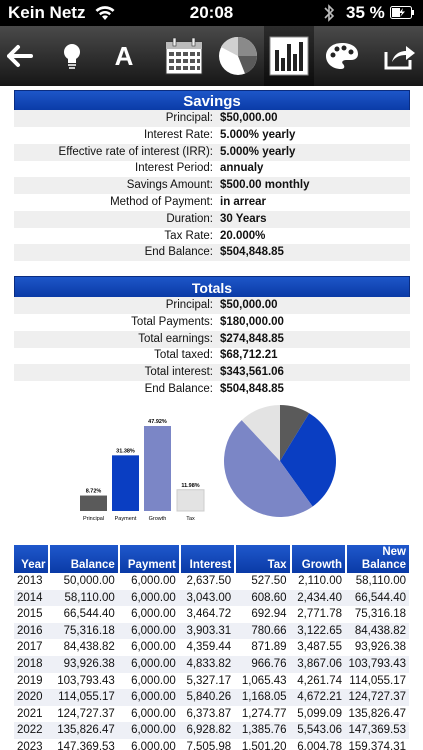  Describe the element at coordinates (174, 168) in the screenshot. I see `savings-label: Interest Period:` at that location.